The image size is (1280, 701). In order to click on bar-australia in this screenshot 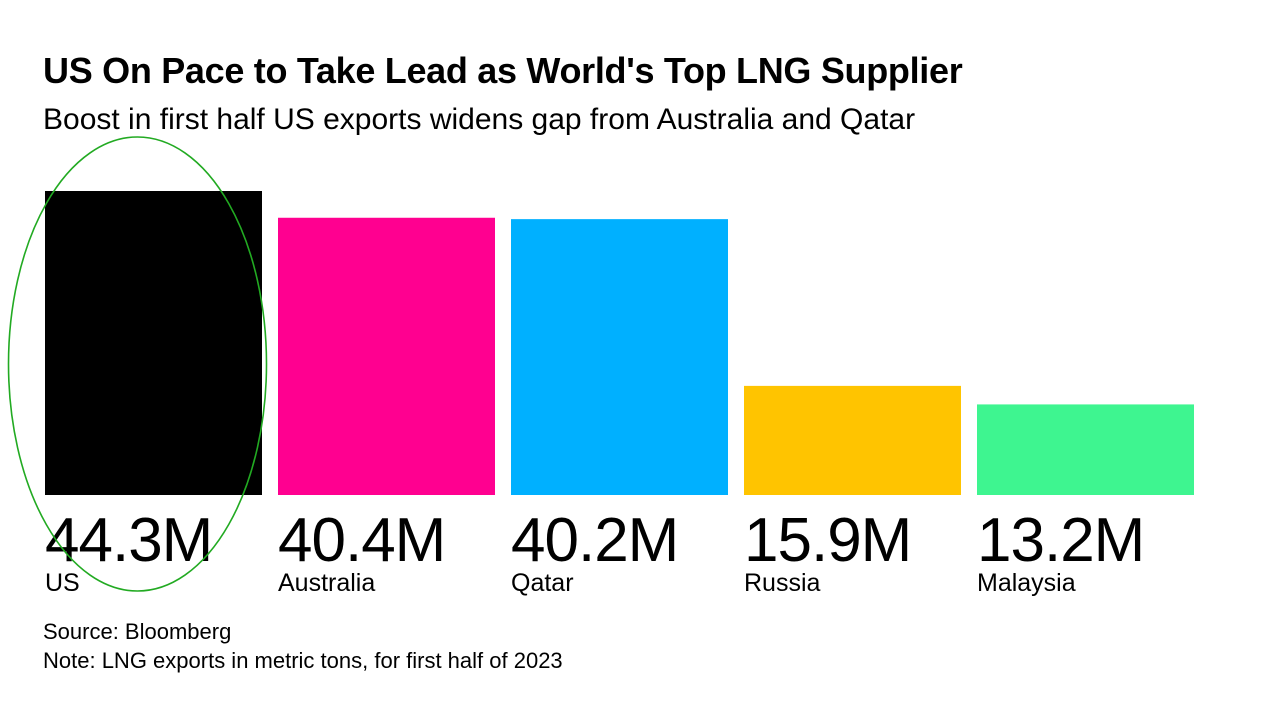, I will do `click(386, 356)`.